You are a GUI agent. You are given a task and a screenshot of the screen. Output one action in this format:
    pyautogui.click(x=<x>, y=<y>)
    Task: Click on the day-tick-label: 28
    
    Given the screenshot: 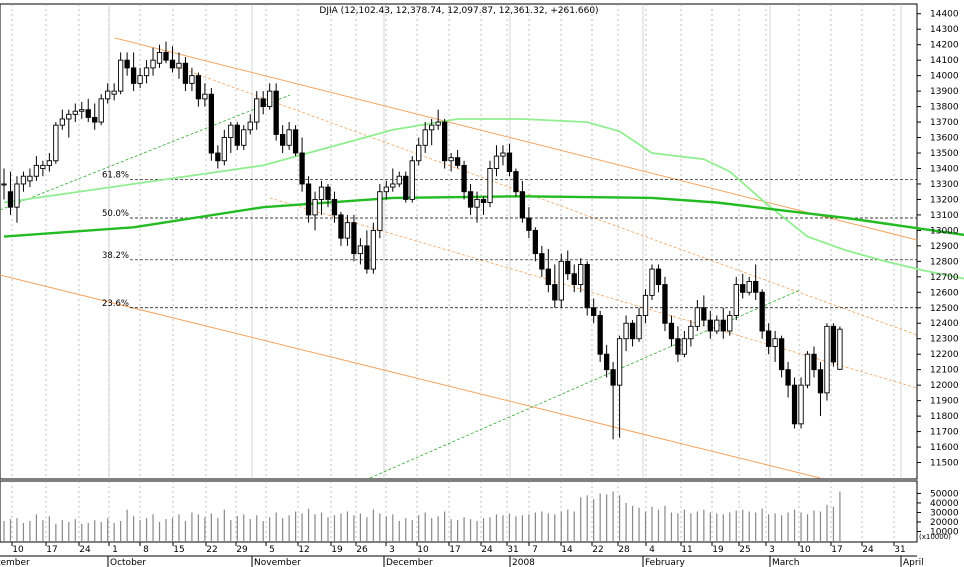 What is the action you would take?
    pyautogui.click(x=624, y=550)
    